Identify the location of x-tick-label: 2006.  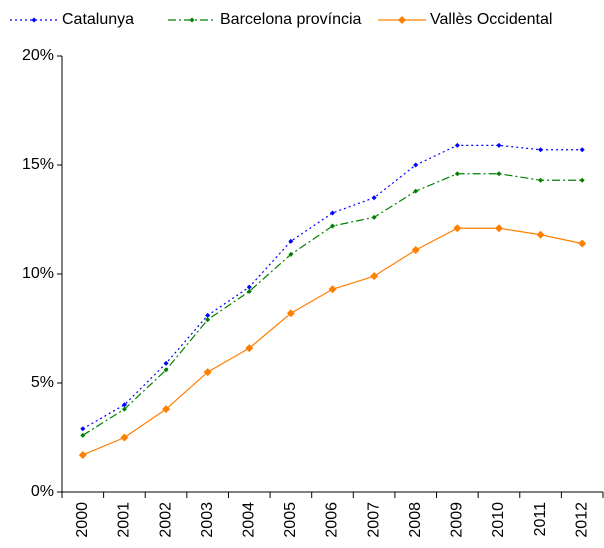
(332, 520).